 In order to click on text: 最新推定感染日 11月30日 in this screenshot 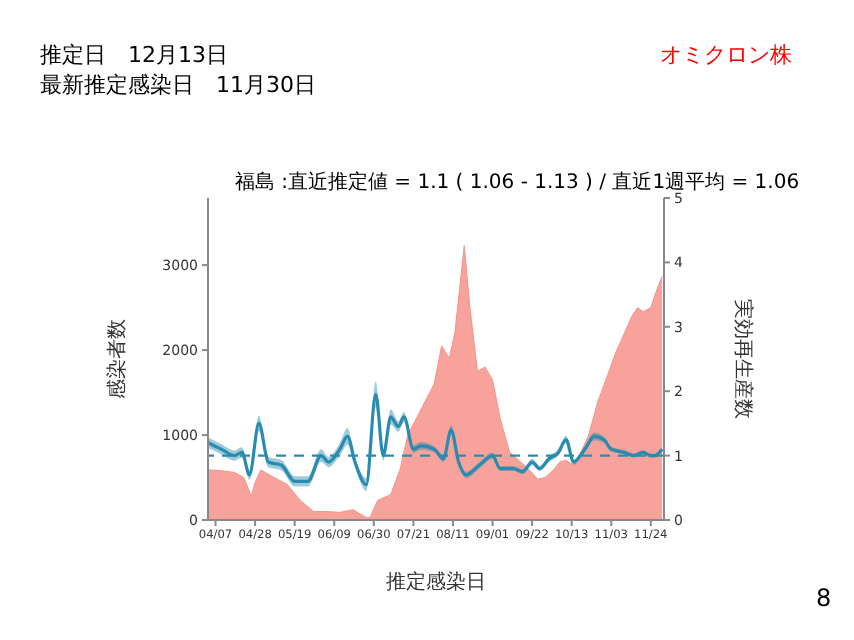, I will do `click(178, 85)`.